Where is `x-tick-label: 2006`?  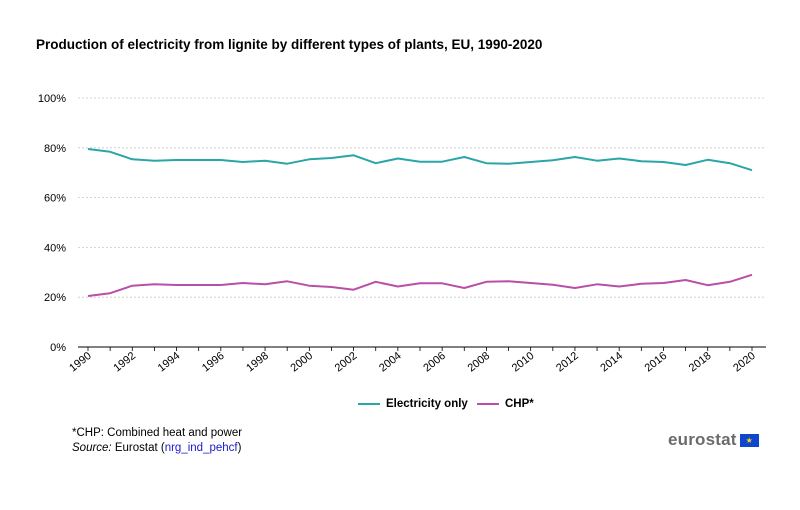 x-tick-label: 2006 is located at coordinates (434, 362).